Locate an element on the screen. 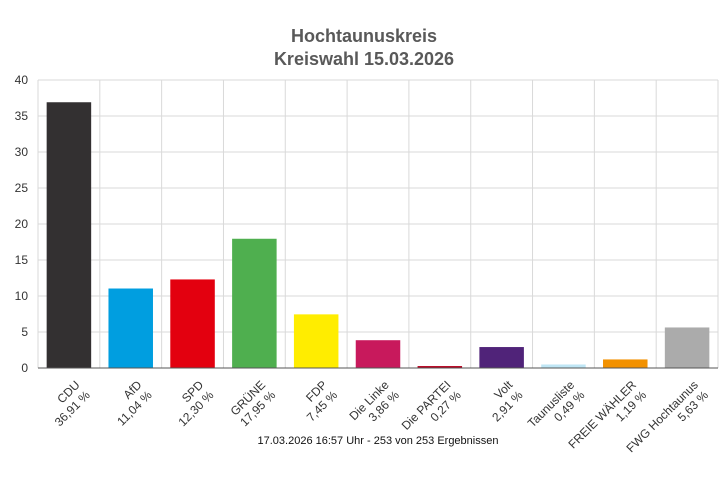 Image resolution: width=728 pixels, height=495 pixels. y-tick-label: 40 is located at coordinates (22, 80).